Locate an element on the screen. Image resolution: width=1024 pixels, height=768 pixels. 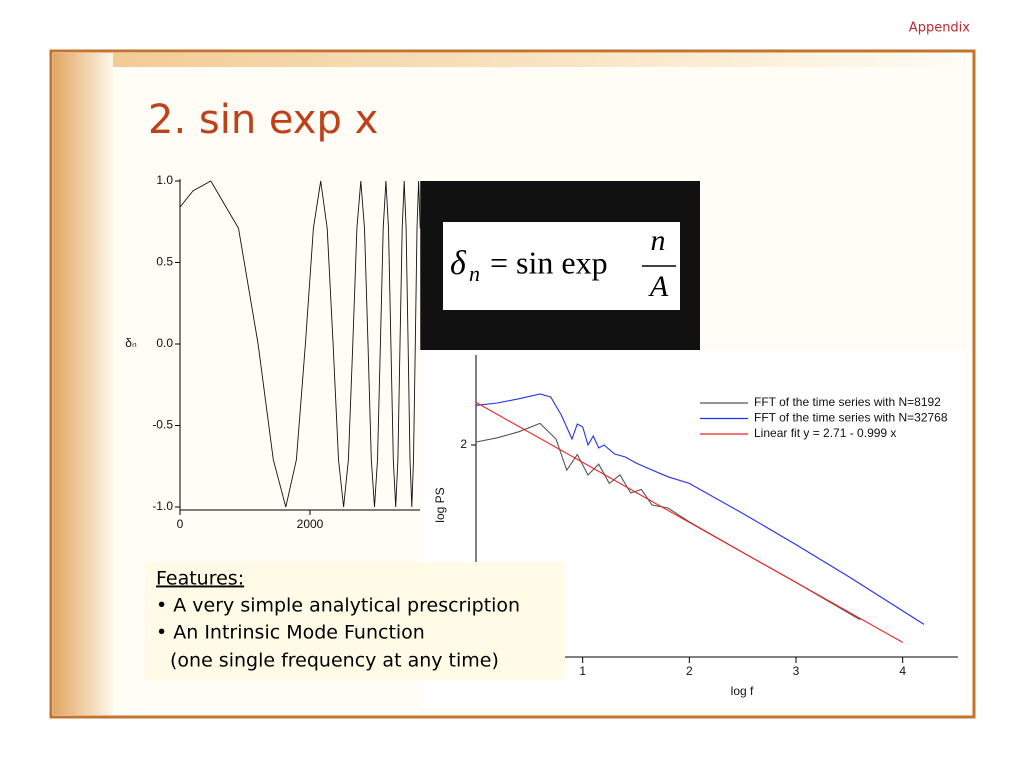
legend-label: Linear fit y = 2.71 - 0.999 x is located at coordinates (825, 433).